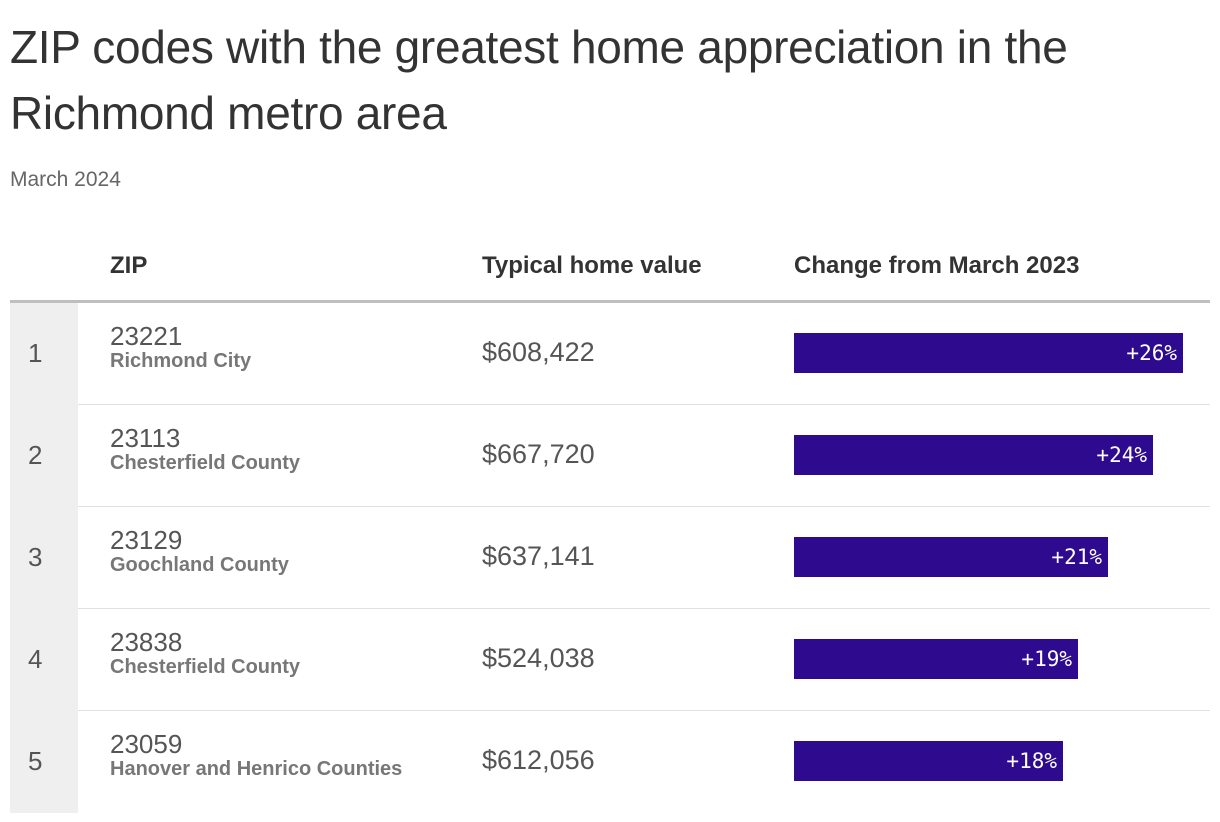 The width and height of the screenshot is (1220, 822). What do you see at coordinates (199, 565) in the screenshot?
I see `zip-locality: Goochland County` at bounding box center [199, 565].